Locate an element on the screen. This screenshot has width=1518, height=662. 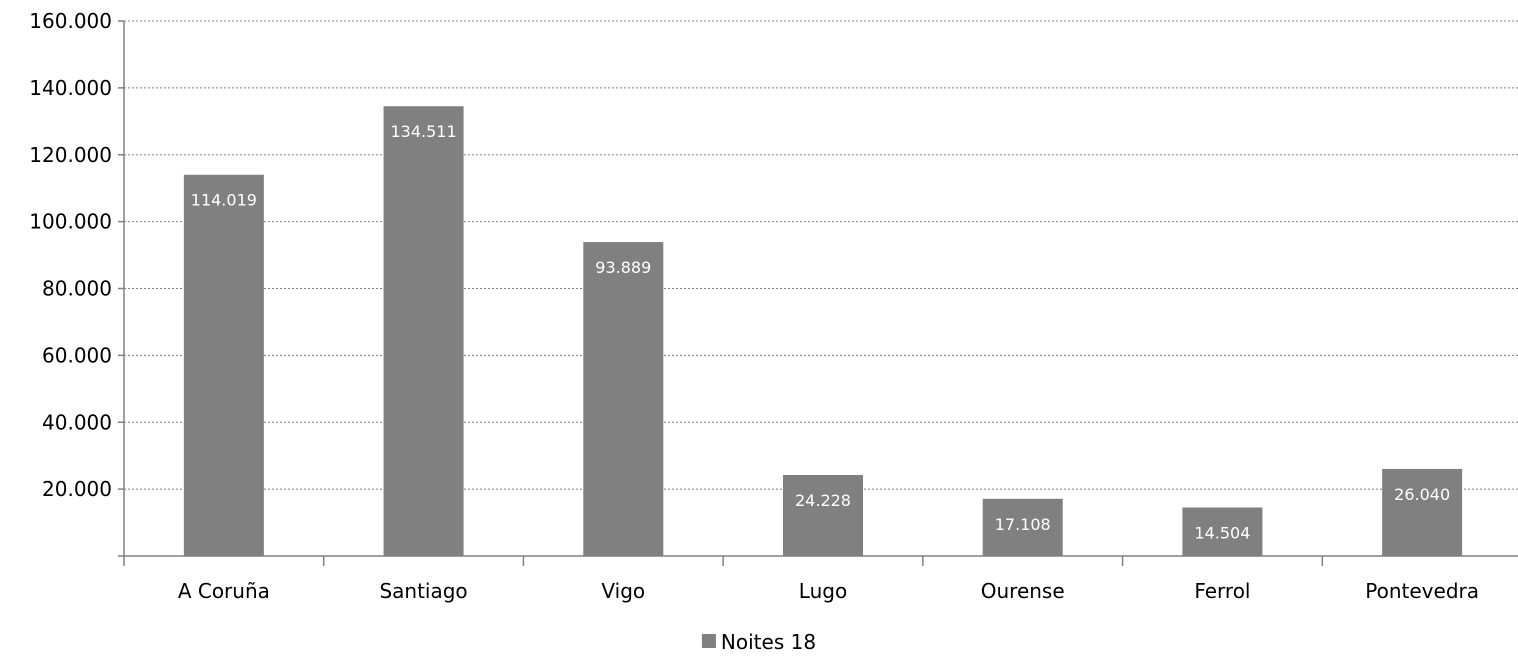
y-tick-label: 60.000 is located at coordinates (77, 355).